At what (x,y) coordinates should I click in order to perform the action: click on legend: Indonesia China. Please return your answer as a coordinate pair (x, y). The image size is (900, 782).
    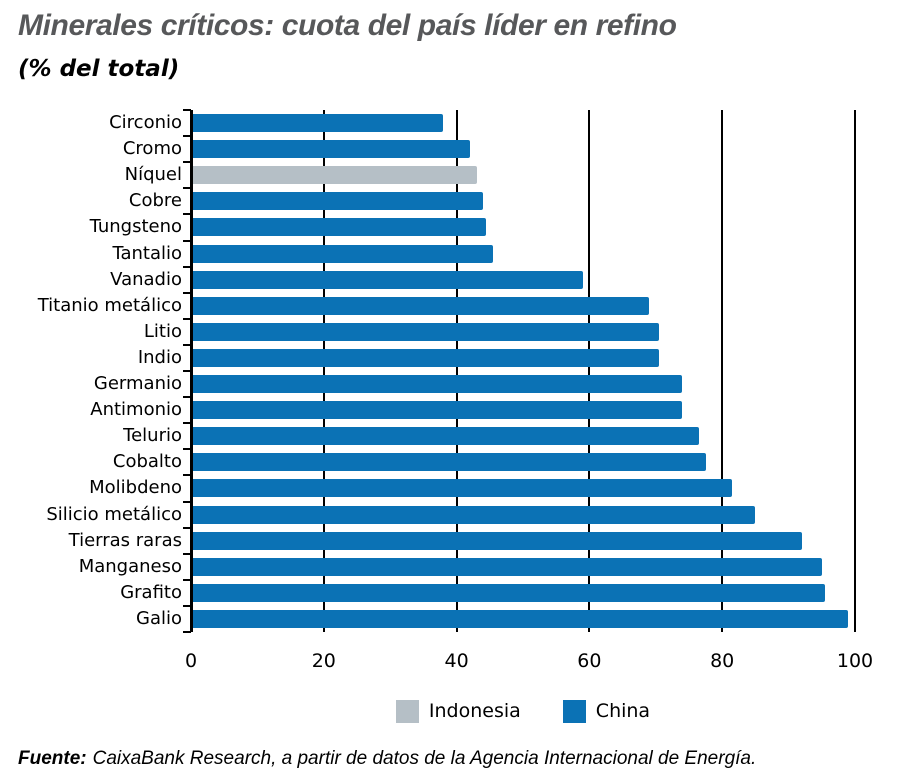
    Looking at the image, I should click on (523, 711).